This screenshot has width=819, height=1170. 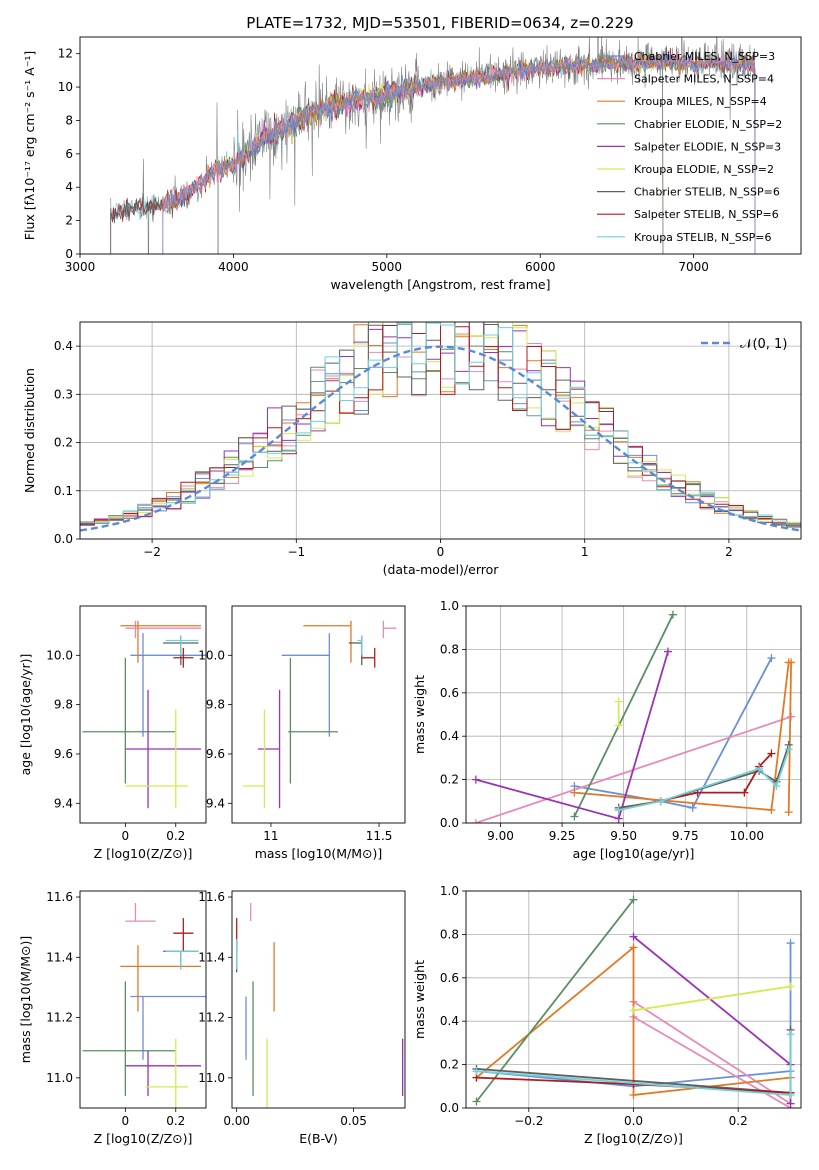 What do you see at coordinates (29, 430) in the screenshot?
I see `chart-2-ylabel: Normed distribution` at bounding box center [29, 430].